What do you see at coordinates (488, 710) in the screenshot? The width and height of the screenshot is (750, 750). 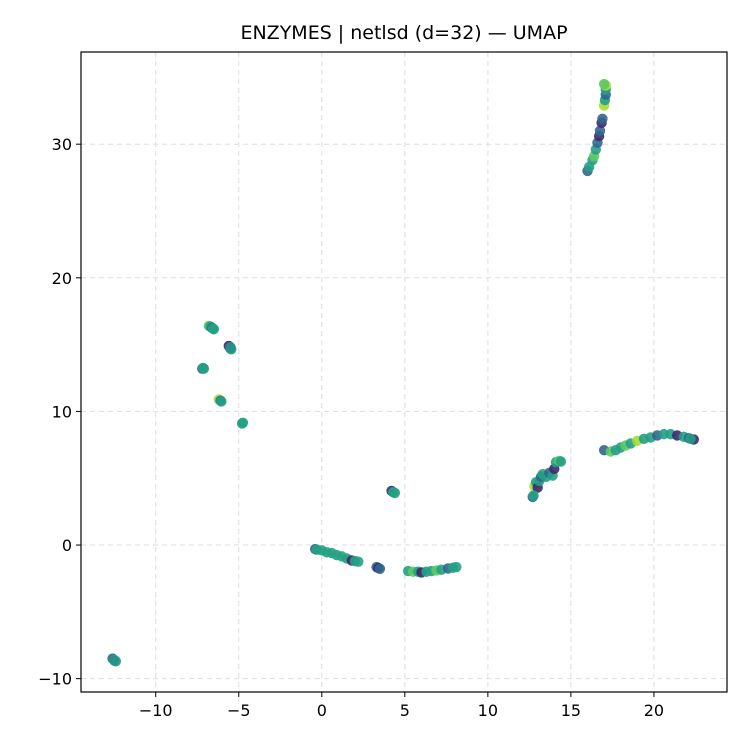 I see `x-tick-label: 10` at bounding box center [488, 710].